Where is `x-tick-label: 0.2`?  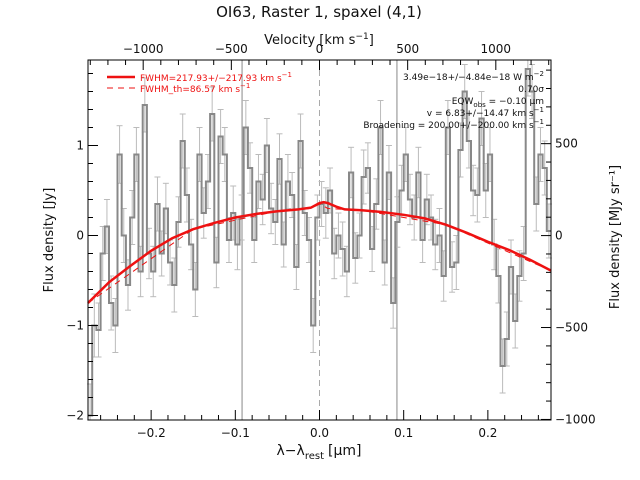 x-tick-label: 0.2 is located at coordinates (487, 433).